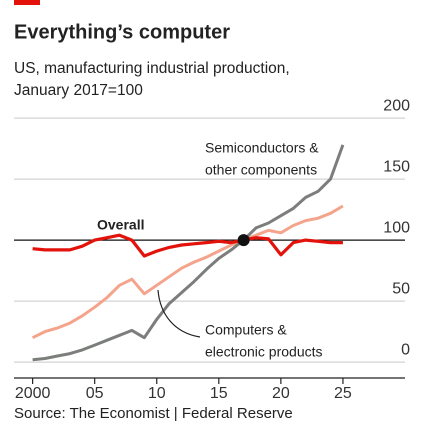  What do you see at coordinates (27, 2) in the screenshot?
I see `brand-bar` at bounding box center [27, 2].